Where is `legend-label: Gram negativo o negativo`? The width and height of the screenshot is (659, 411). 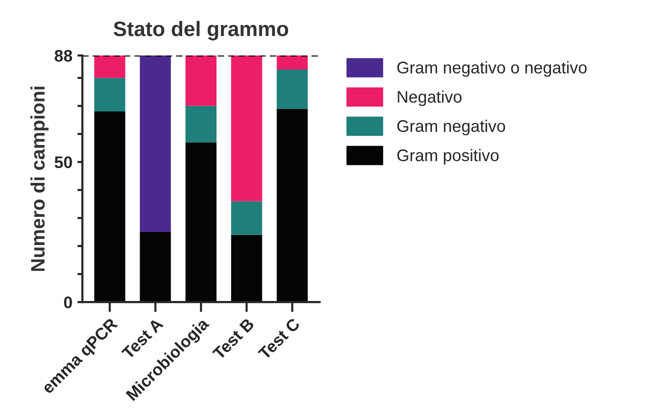
legend-label: Gram negativo o negativo is located at coordinates (492, 69).